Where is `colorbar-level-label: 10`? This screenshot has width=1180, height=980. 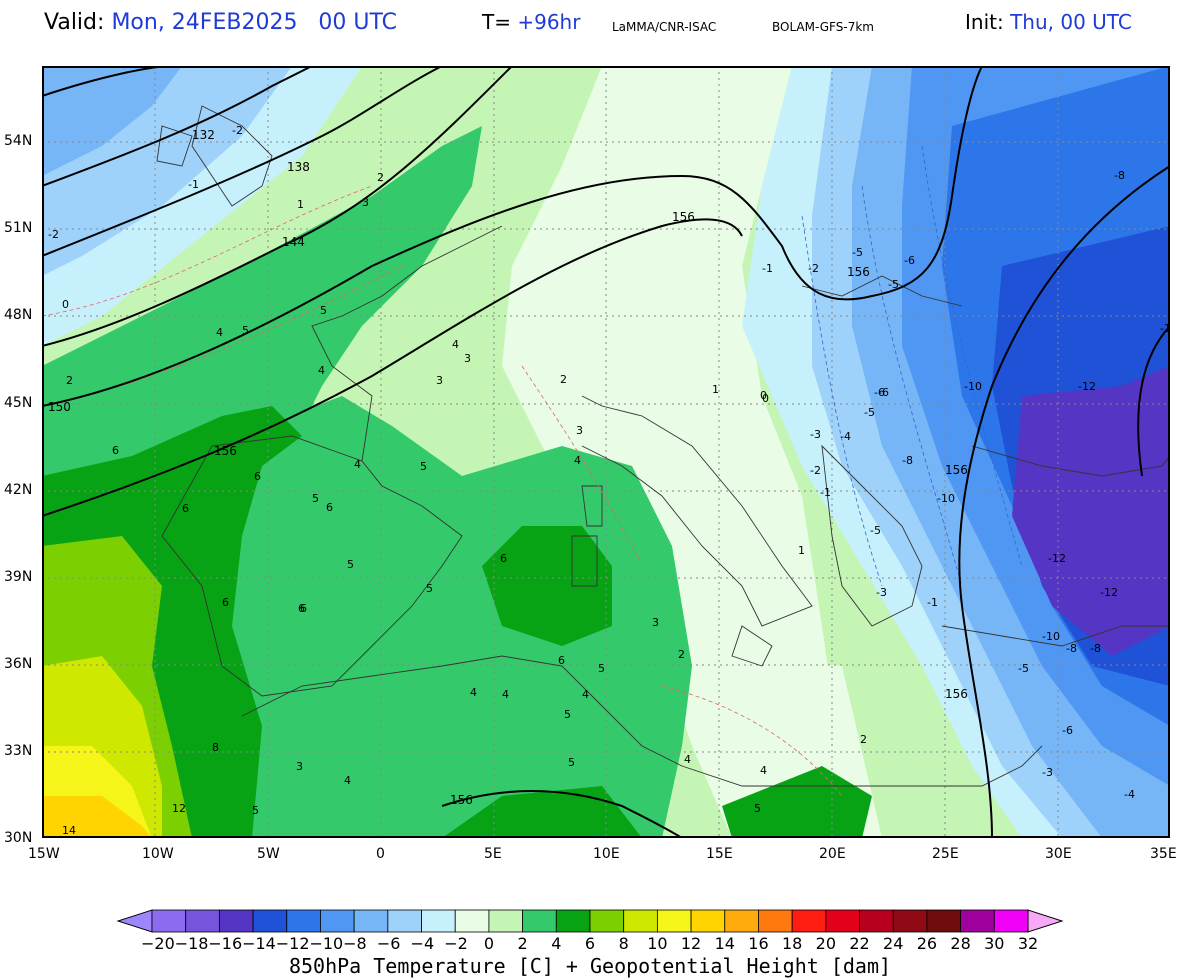
colorbar-level-label: 10 is located at coordinates (657, 943).